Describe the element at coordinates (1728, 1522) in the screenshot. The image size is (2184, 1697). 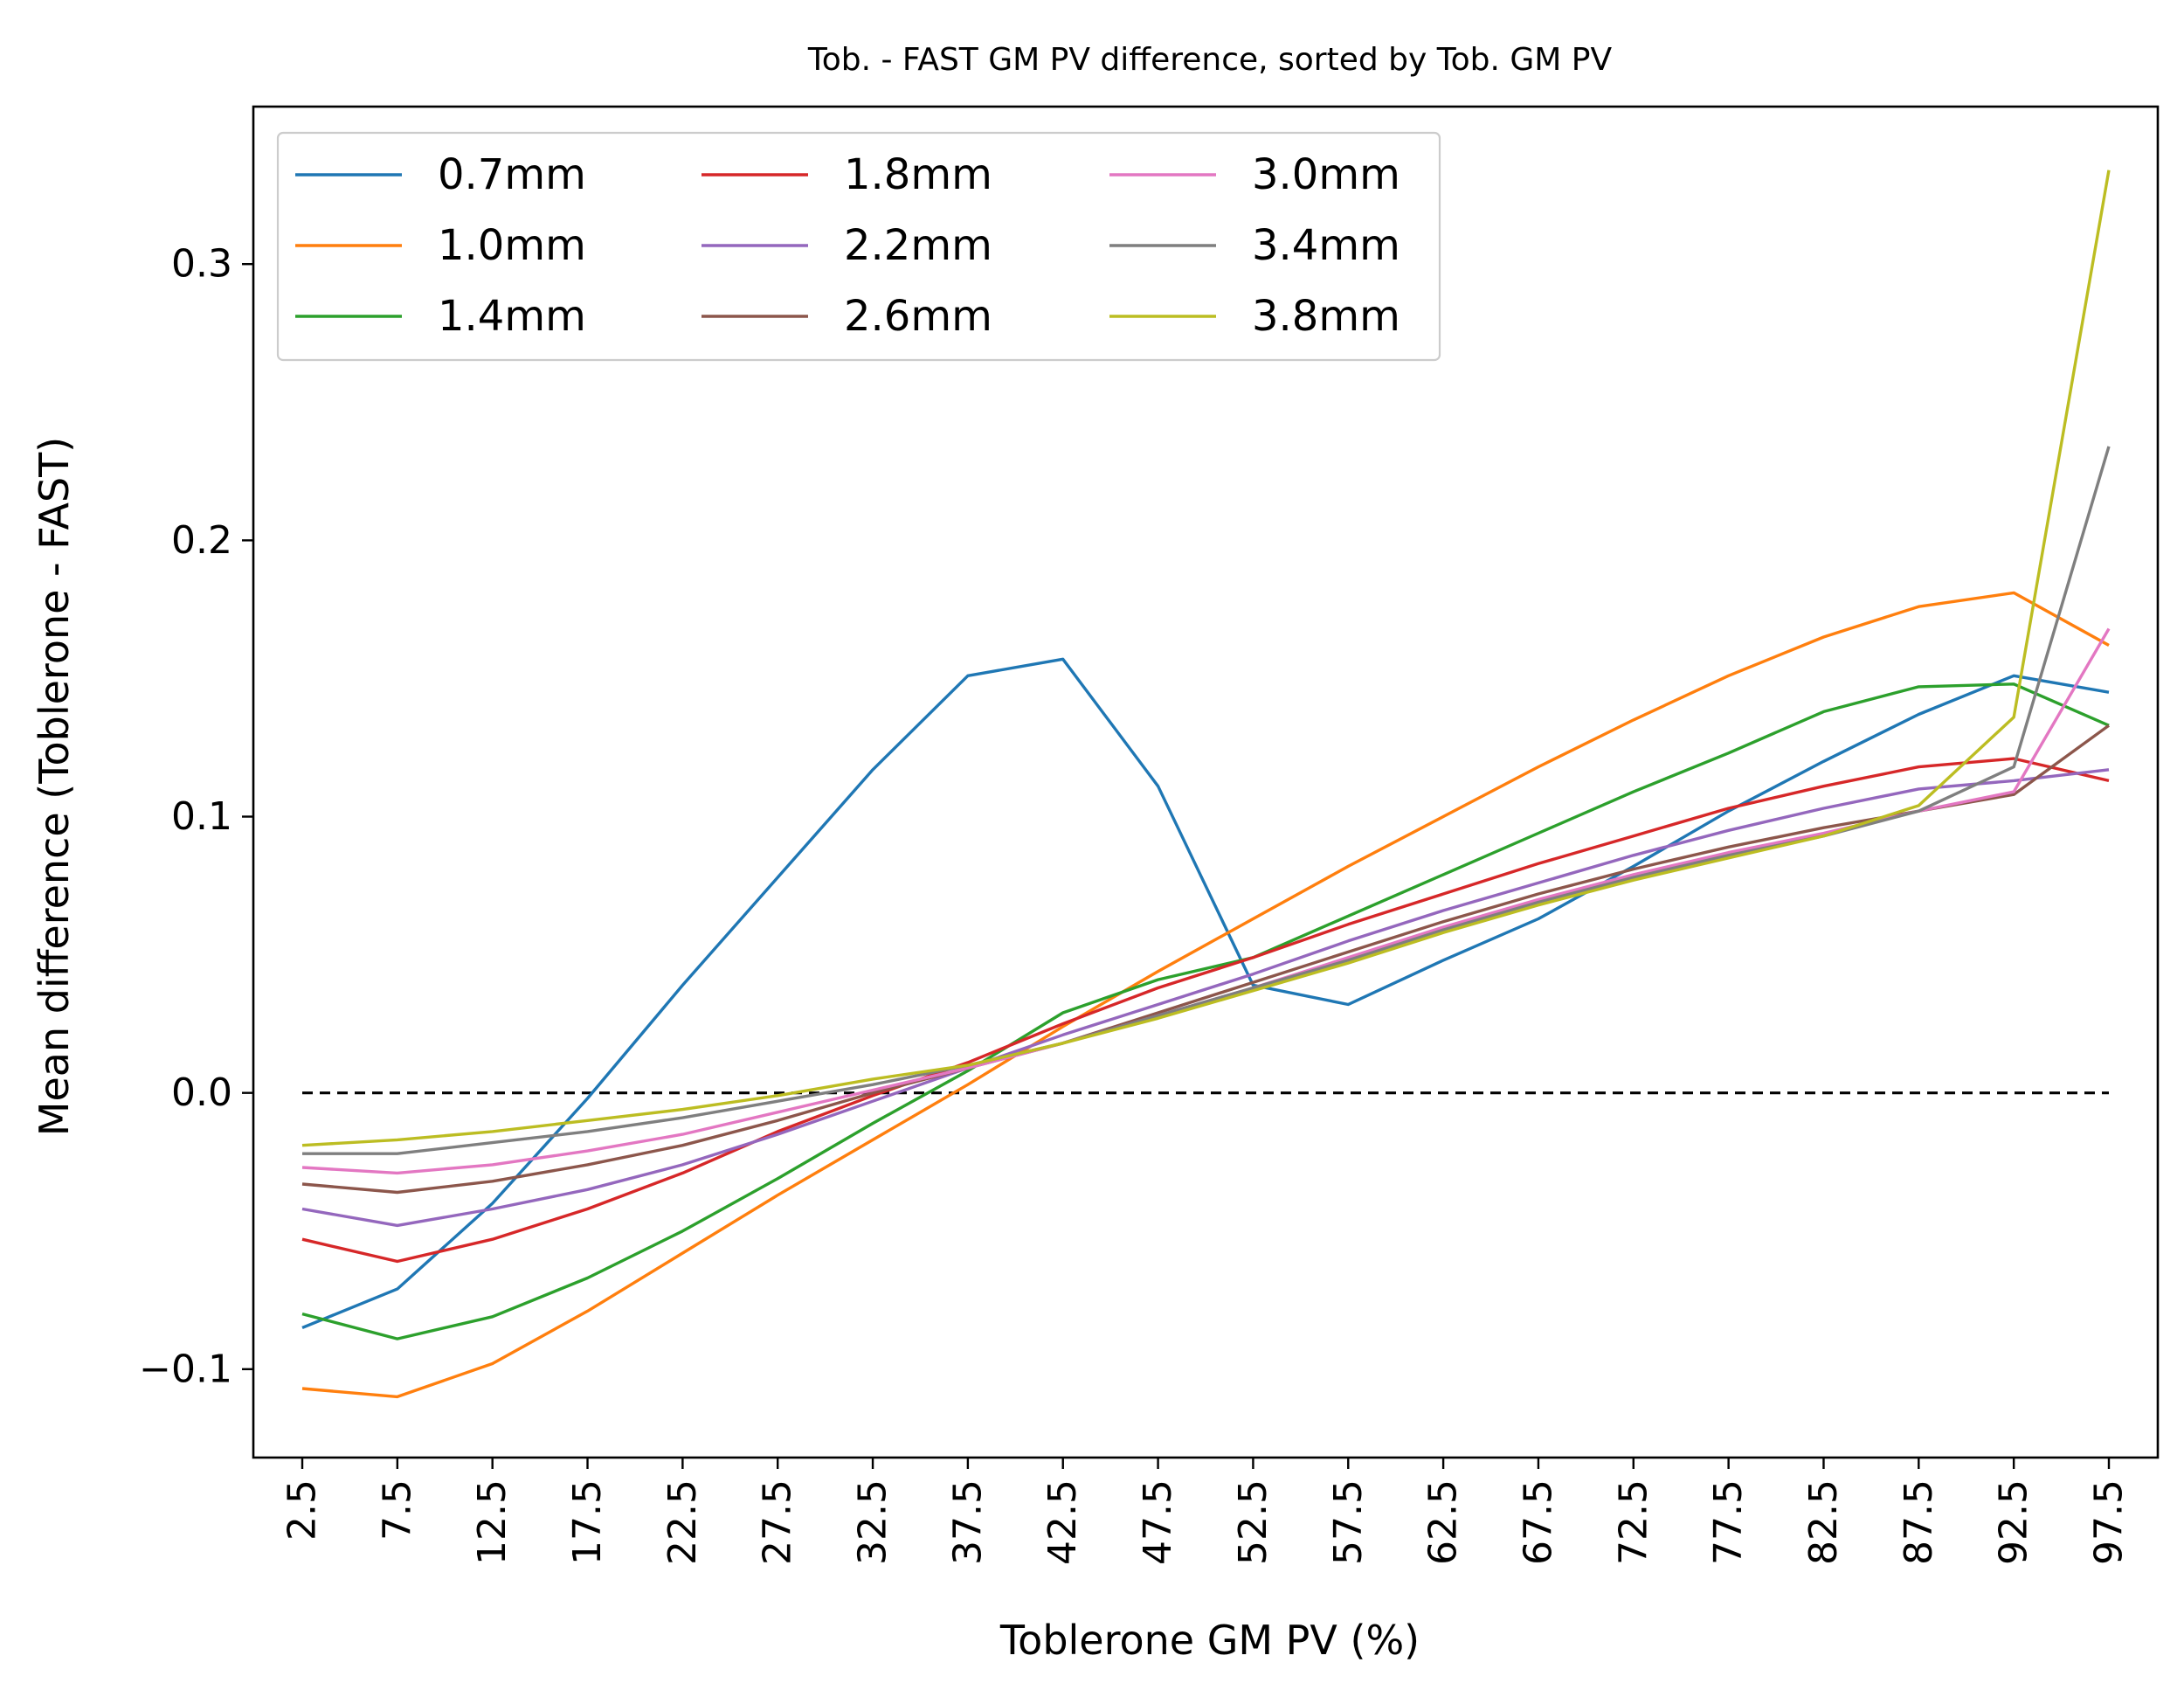
I see `x-tick-label: 77.5` at that location.